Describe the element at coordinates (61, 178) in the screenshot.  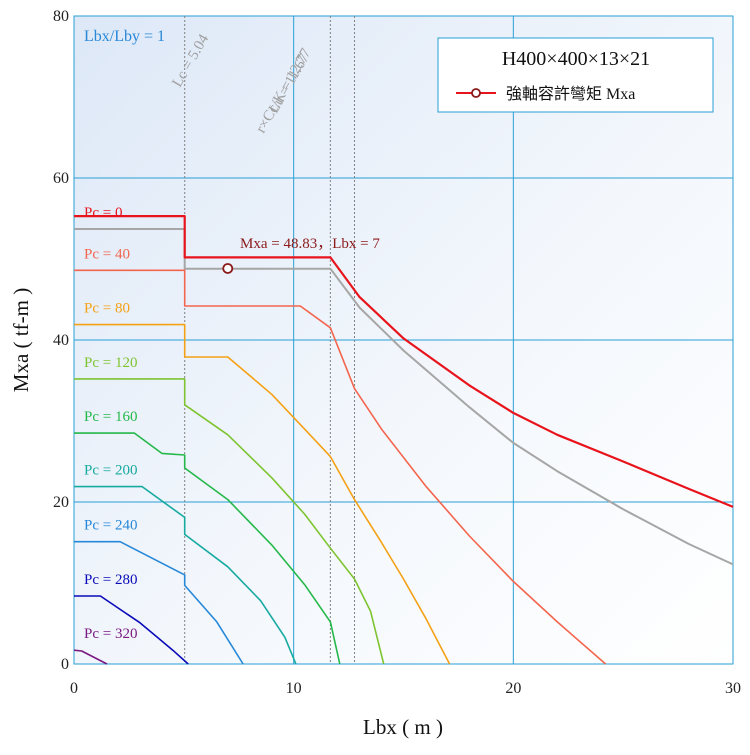
I see `y-tick-label: 60` at that location.